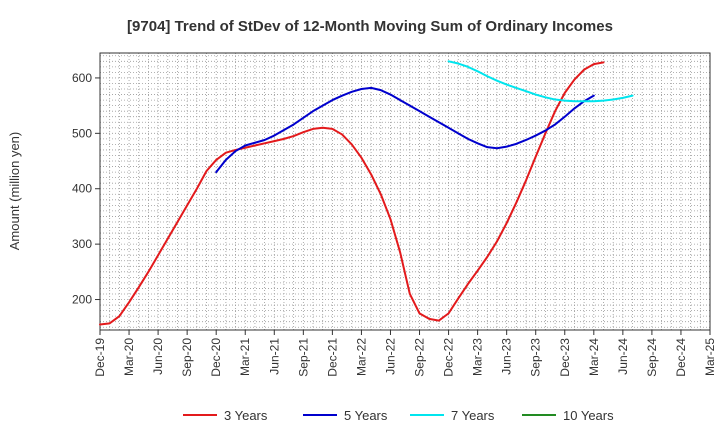 Image resolution: width=720 pixels, height=440 pixels. What do you see at coordinates (14, 191) in the screenshot?
I see `y-axis-label: Amount (million yen)` at bounding box center [14, 191].